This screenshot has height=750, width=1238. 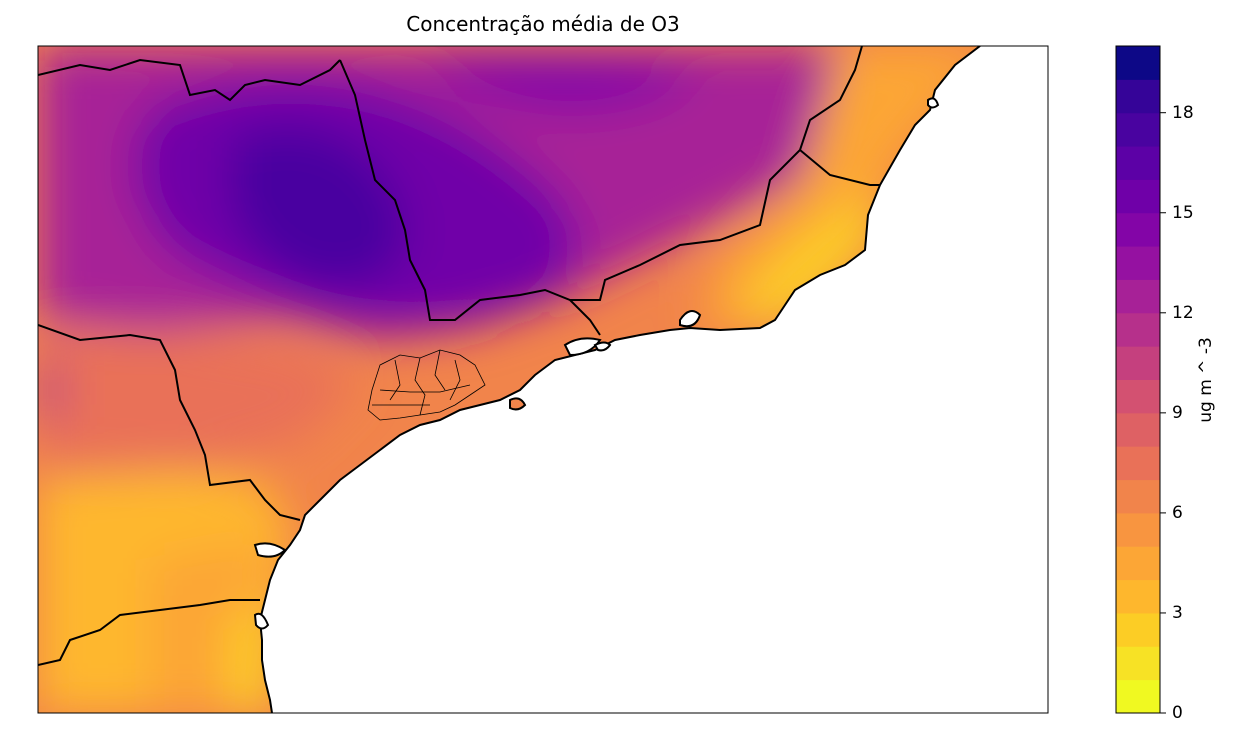 I want to click on map-title: Concentração média de O3, so click(x=543, y=24).